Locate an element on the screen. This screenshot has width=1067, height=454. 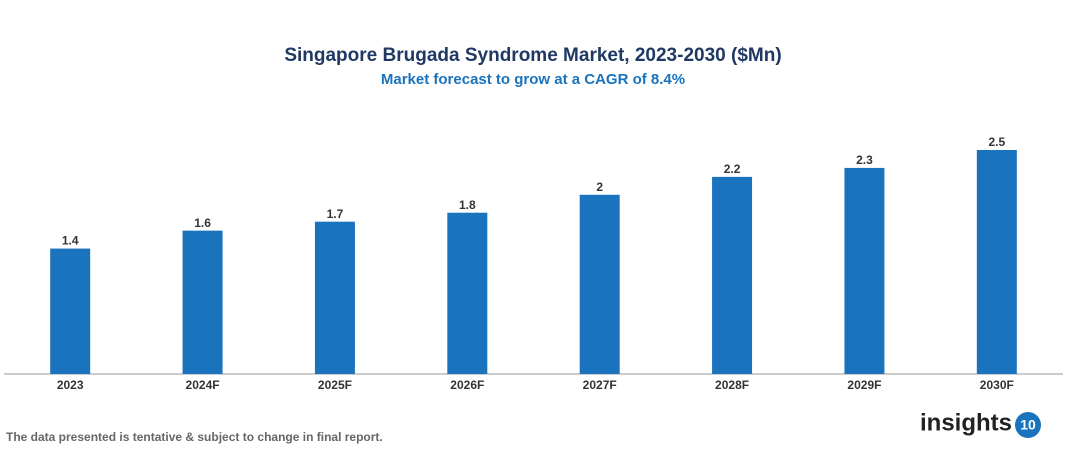
x-tick-label: 2027F is located at coordinates (600, 385).